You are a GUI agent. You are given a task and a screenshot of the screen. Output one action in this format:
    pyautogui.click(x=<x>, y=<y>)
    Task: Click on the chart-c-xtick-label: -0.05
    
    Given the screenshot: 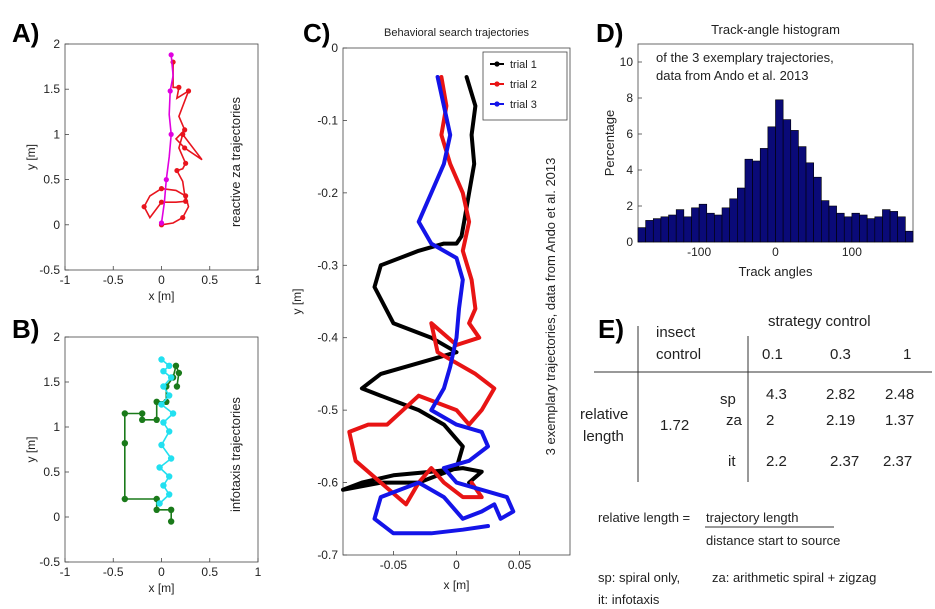 What is the action you would take?
    pyautogui.click(x=394, y=565)
    